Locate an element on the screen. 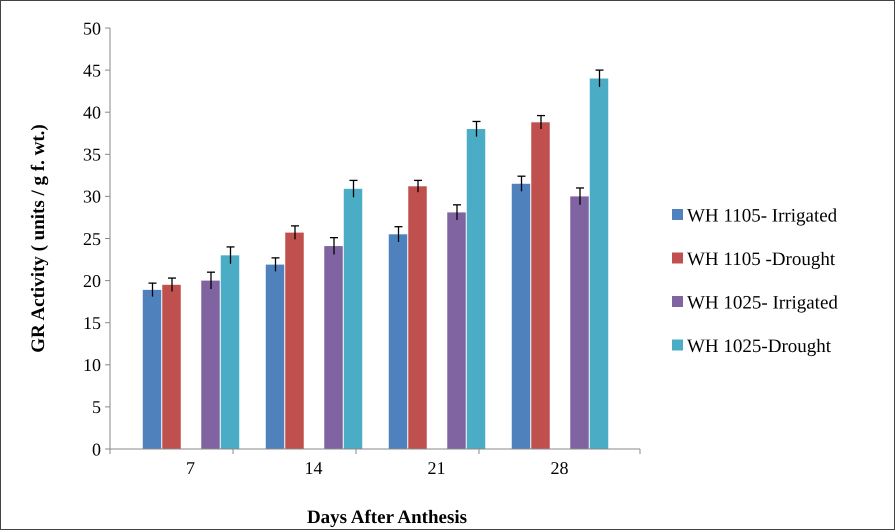 This screenshot has width=895, height=530. y-tick-label: 20 is located at coordinates (92, 280).